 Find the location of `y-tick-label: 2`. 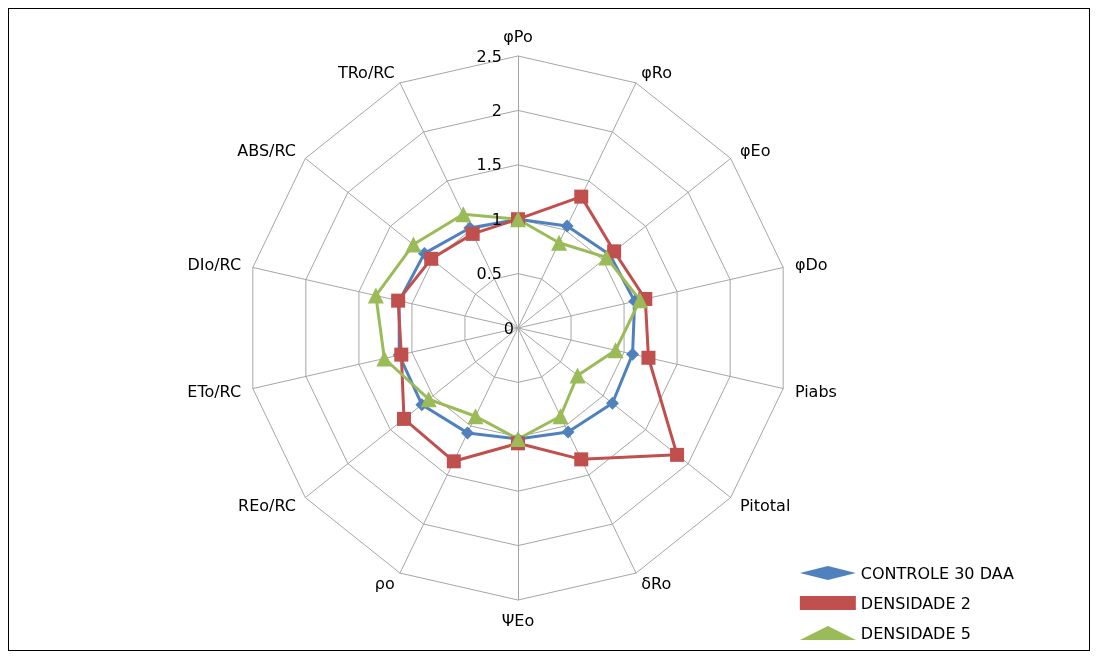

y-tick-label: 2 is located at coordinates (496, 110).